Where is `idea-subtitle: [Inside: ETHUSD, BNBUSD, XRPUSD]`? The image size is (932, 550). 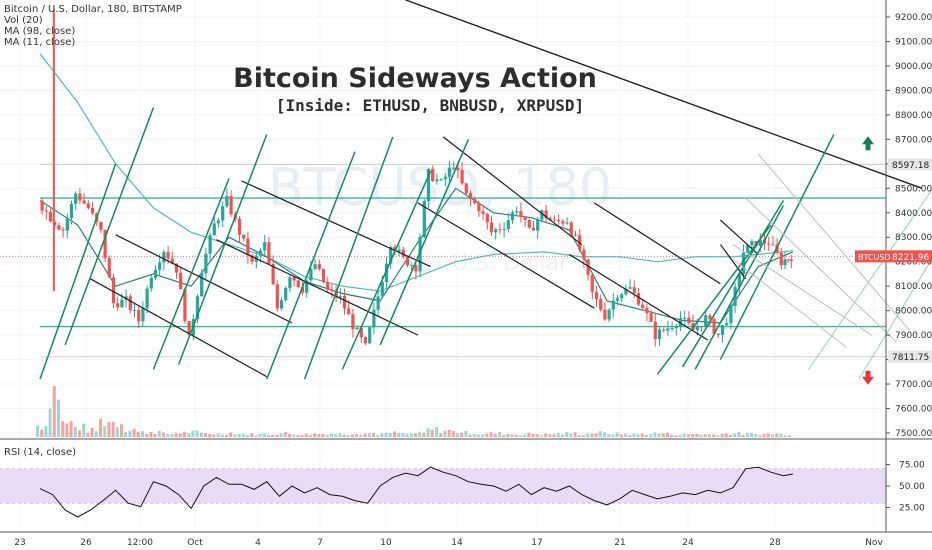
idea-subtitle: [Inside: ETHUSD, BNBUSD, XRPUSD] is located at coordinates (430, 105).